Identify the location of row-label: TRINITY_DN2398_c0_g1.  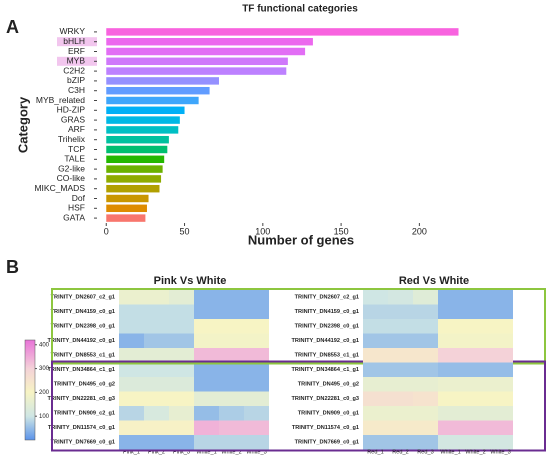
(83, 327).